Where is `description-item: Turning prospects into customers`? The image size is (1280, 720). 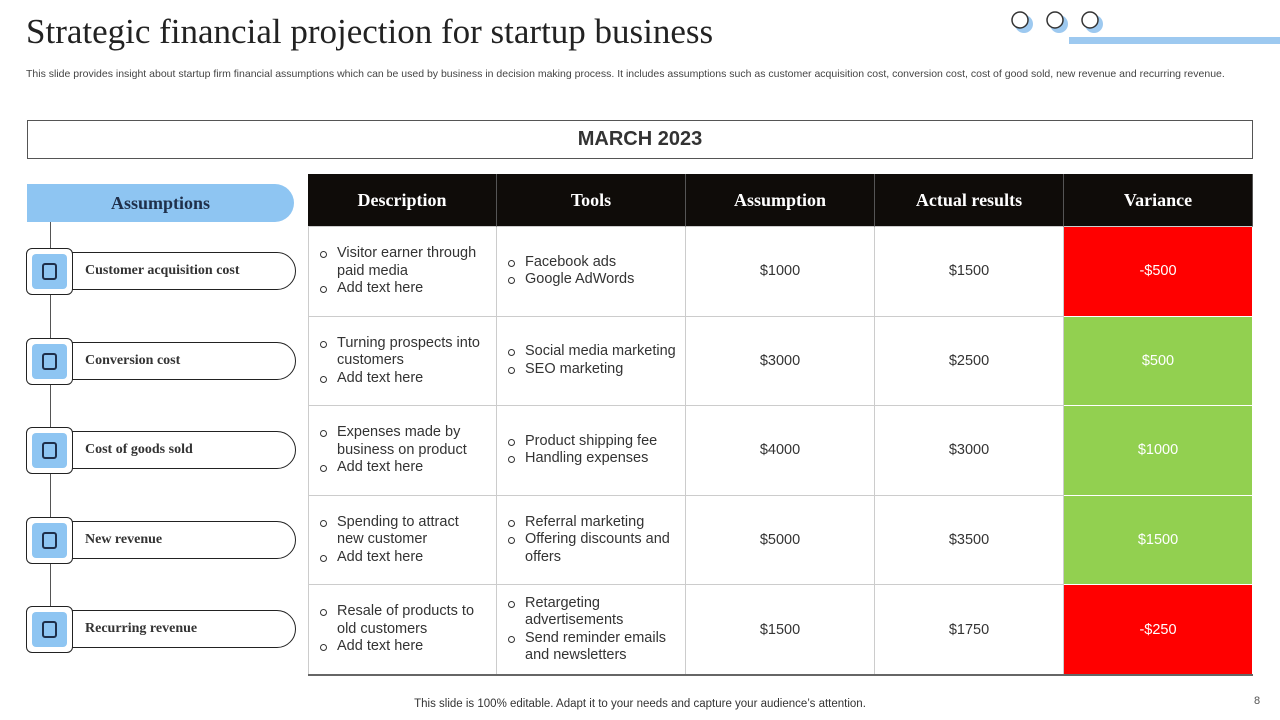
description-item: Turning prospects into customers is located at coordinates (404, 352).